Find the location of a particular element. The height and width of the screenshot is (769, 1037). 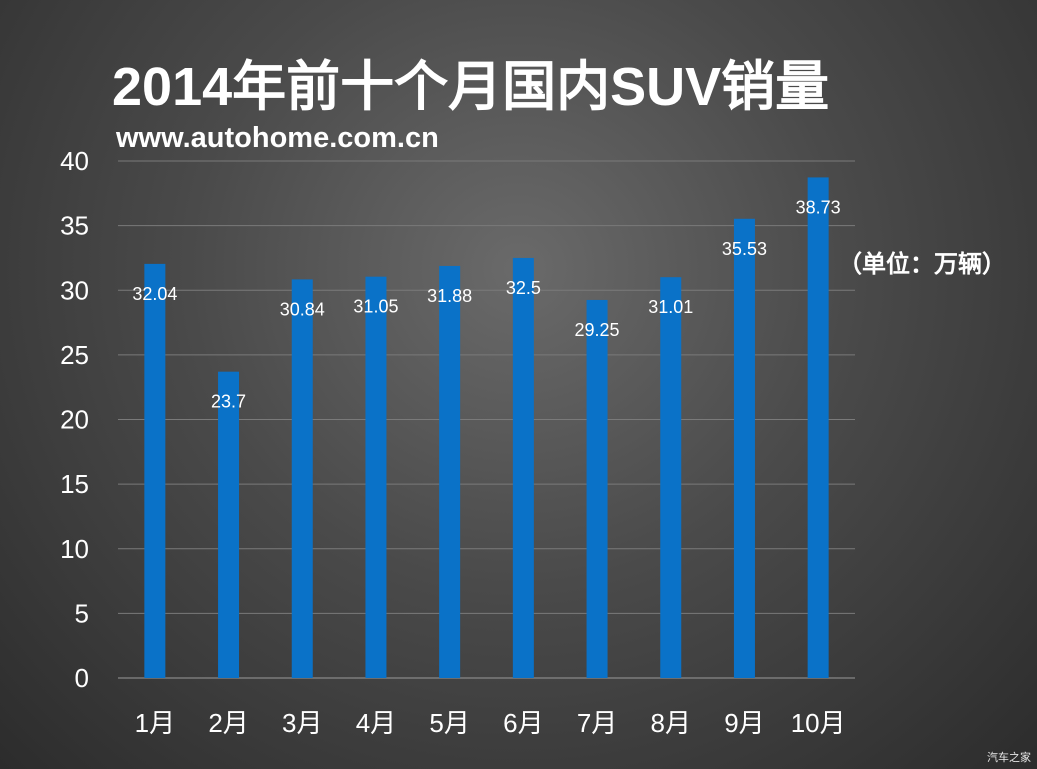

x-tick-label: 5月 is located at coordinates (449, 723).